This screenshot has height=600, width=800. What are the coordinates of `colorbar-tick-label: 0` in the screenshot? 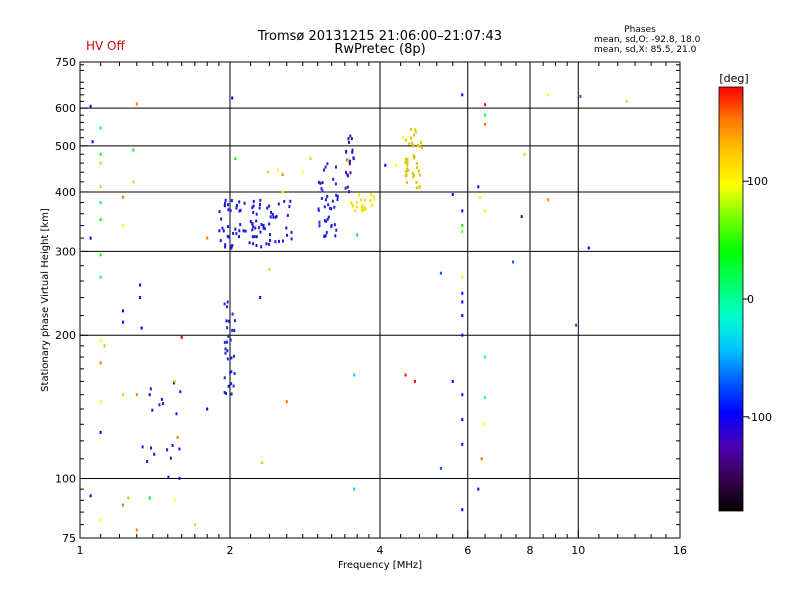 It's located at (750, 299).